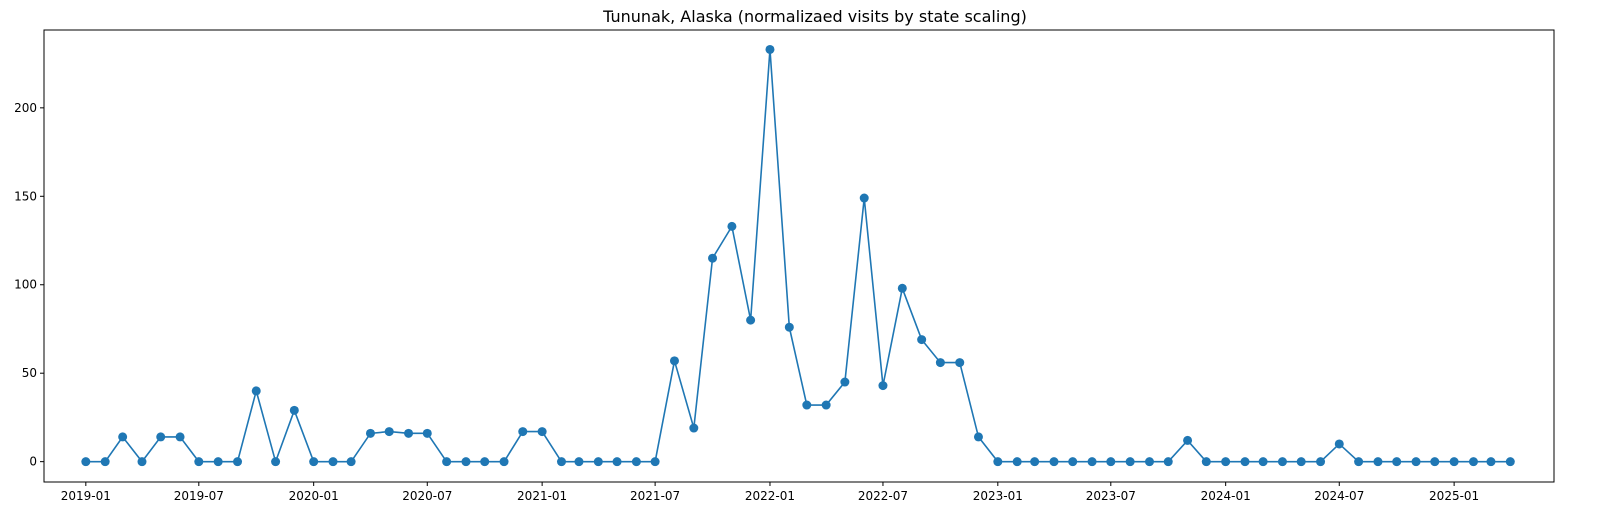 This screenshot has width=1606, height=530. Describe the element at coordinates (998, 496) in the screenshot. I see `x-tick-label: 2023-01` at that location.